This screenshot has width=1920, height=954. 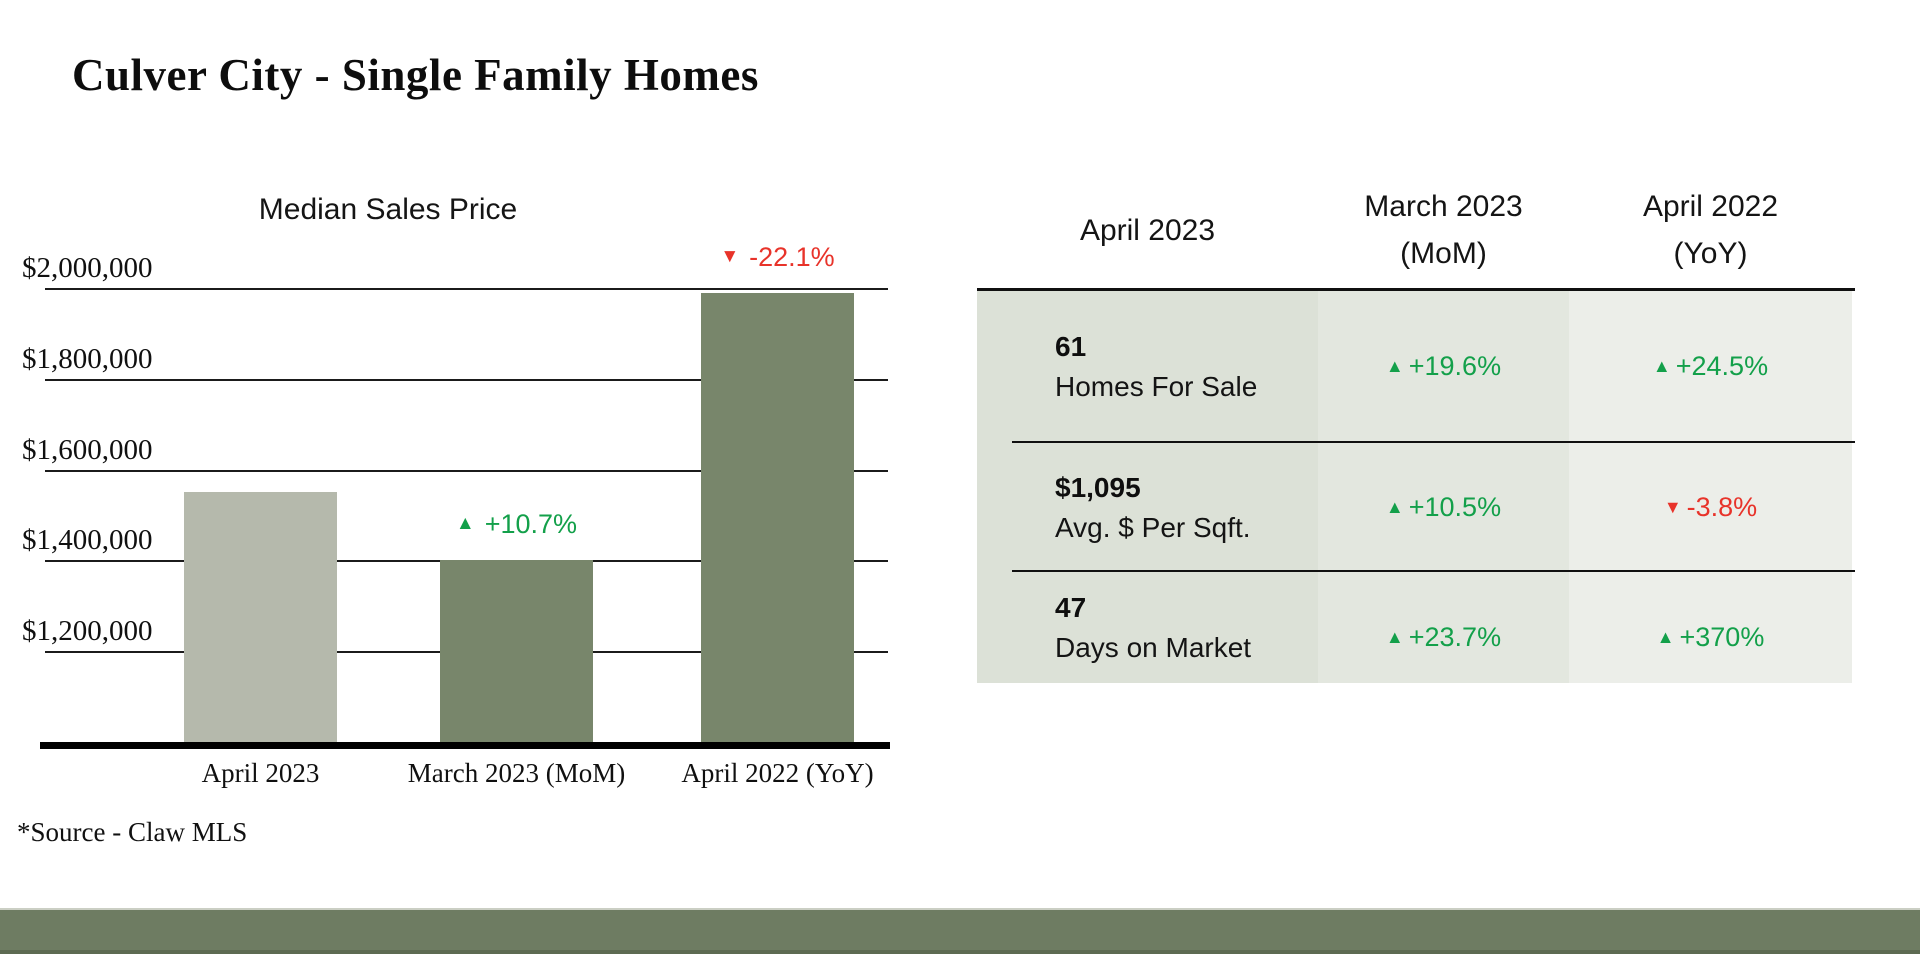 What do you see at coordinates (1153, 647) in the screenshot?
I see `metric-label: Days on Market` at bounding box center [1153, 647].